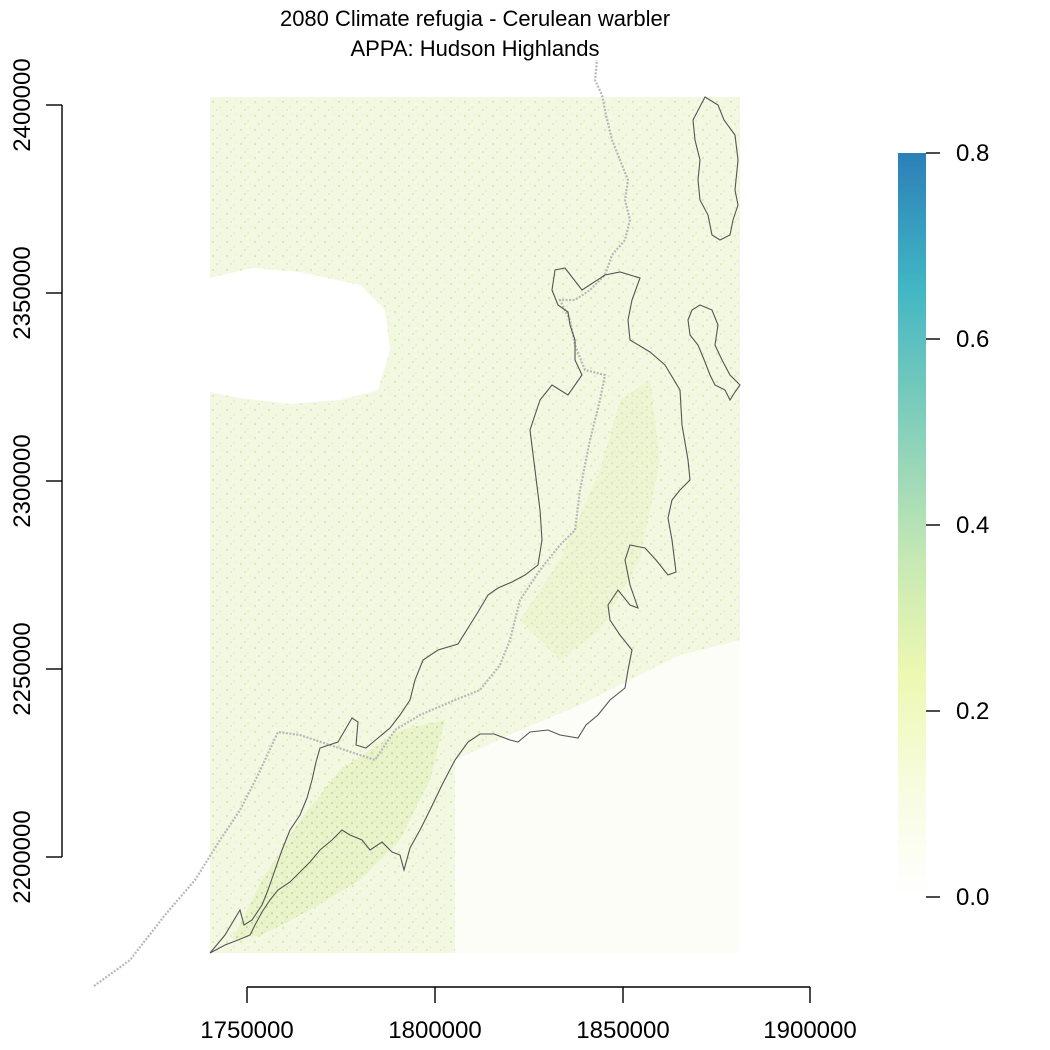 The image size is (1050, 1050). What do you see at coordinates (597, 796) in the screenshot?
I see `raster-low-value-area` at bounding box center [597, 796].